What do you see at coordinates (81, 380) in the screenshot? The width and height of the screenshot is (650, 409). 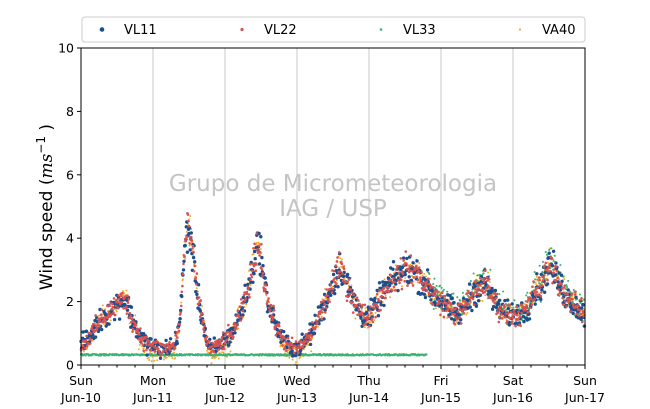 I see `x-tick-day-0: Sun` at bounding box center [81, 380].